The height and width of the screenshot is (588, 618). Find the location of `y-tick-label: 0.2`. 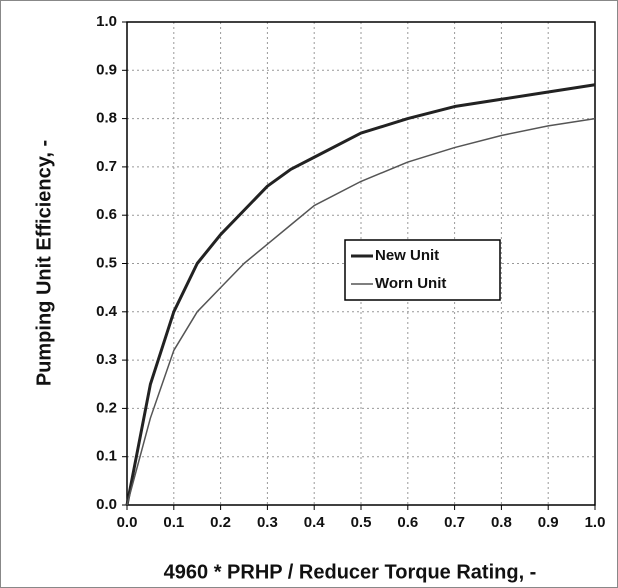

y-tick-label: 0.2 is located at coordinates (106, 407).